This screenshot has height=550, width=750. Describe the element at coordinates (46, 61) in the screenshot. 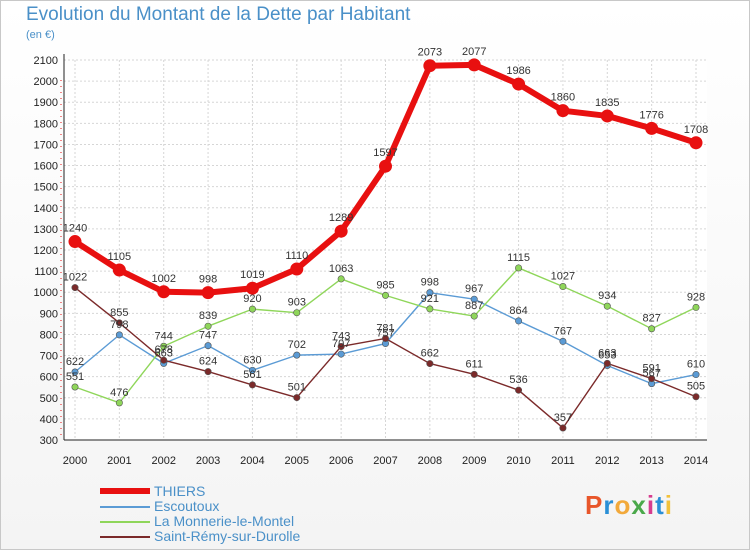

I see `y-tick-label: 2100` at that location.